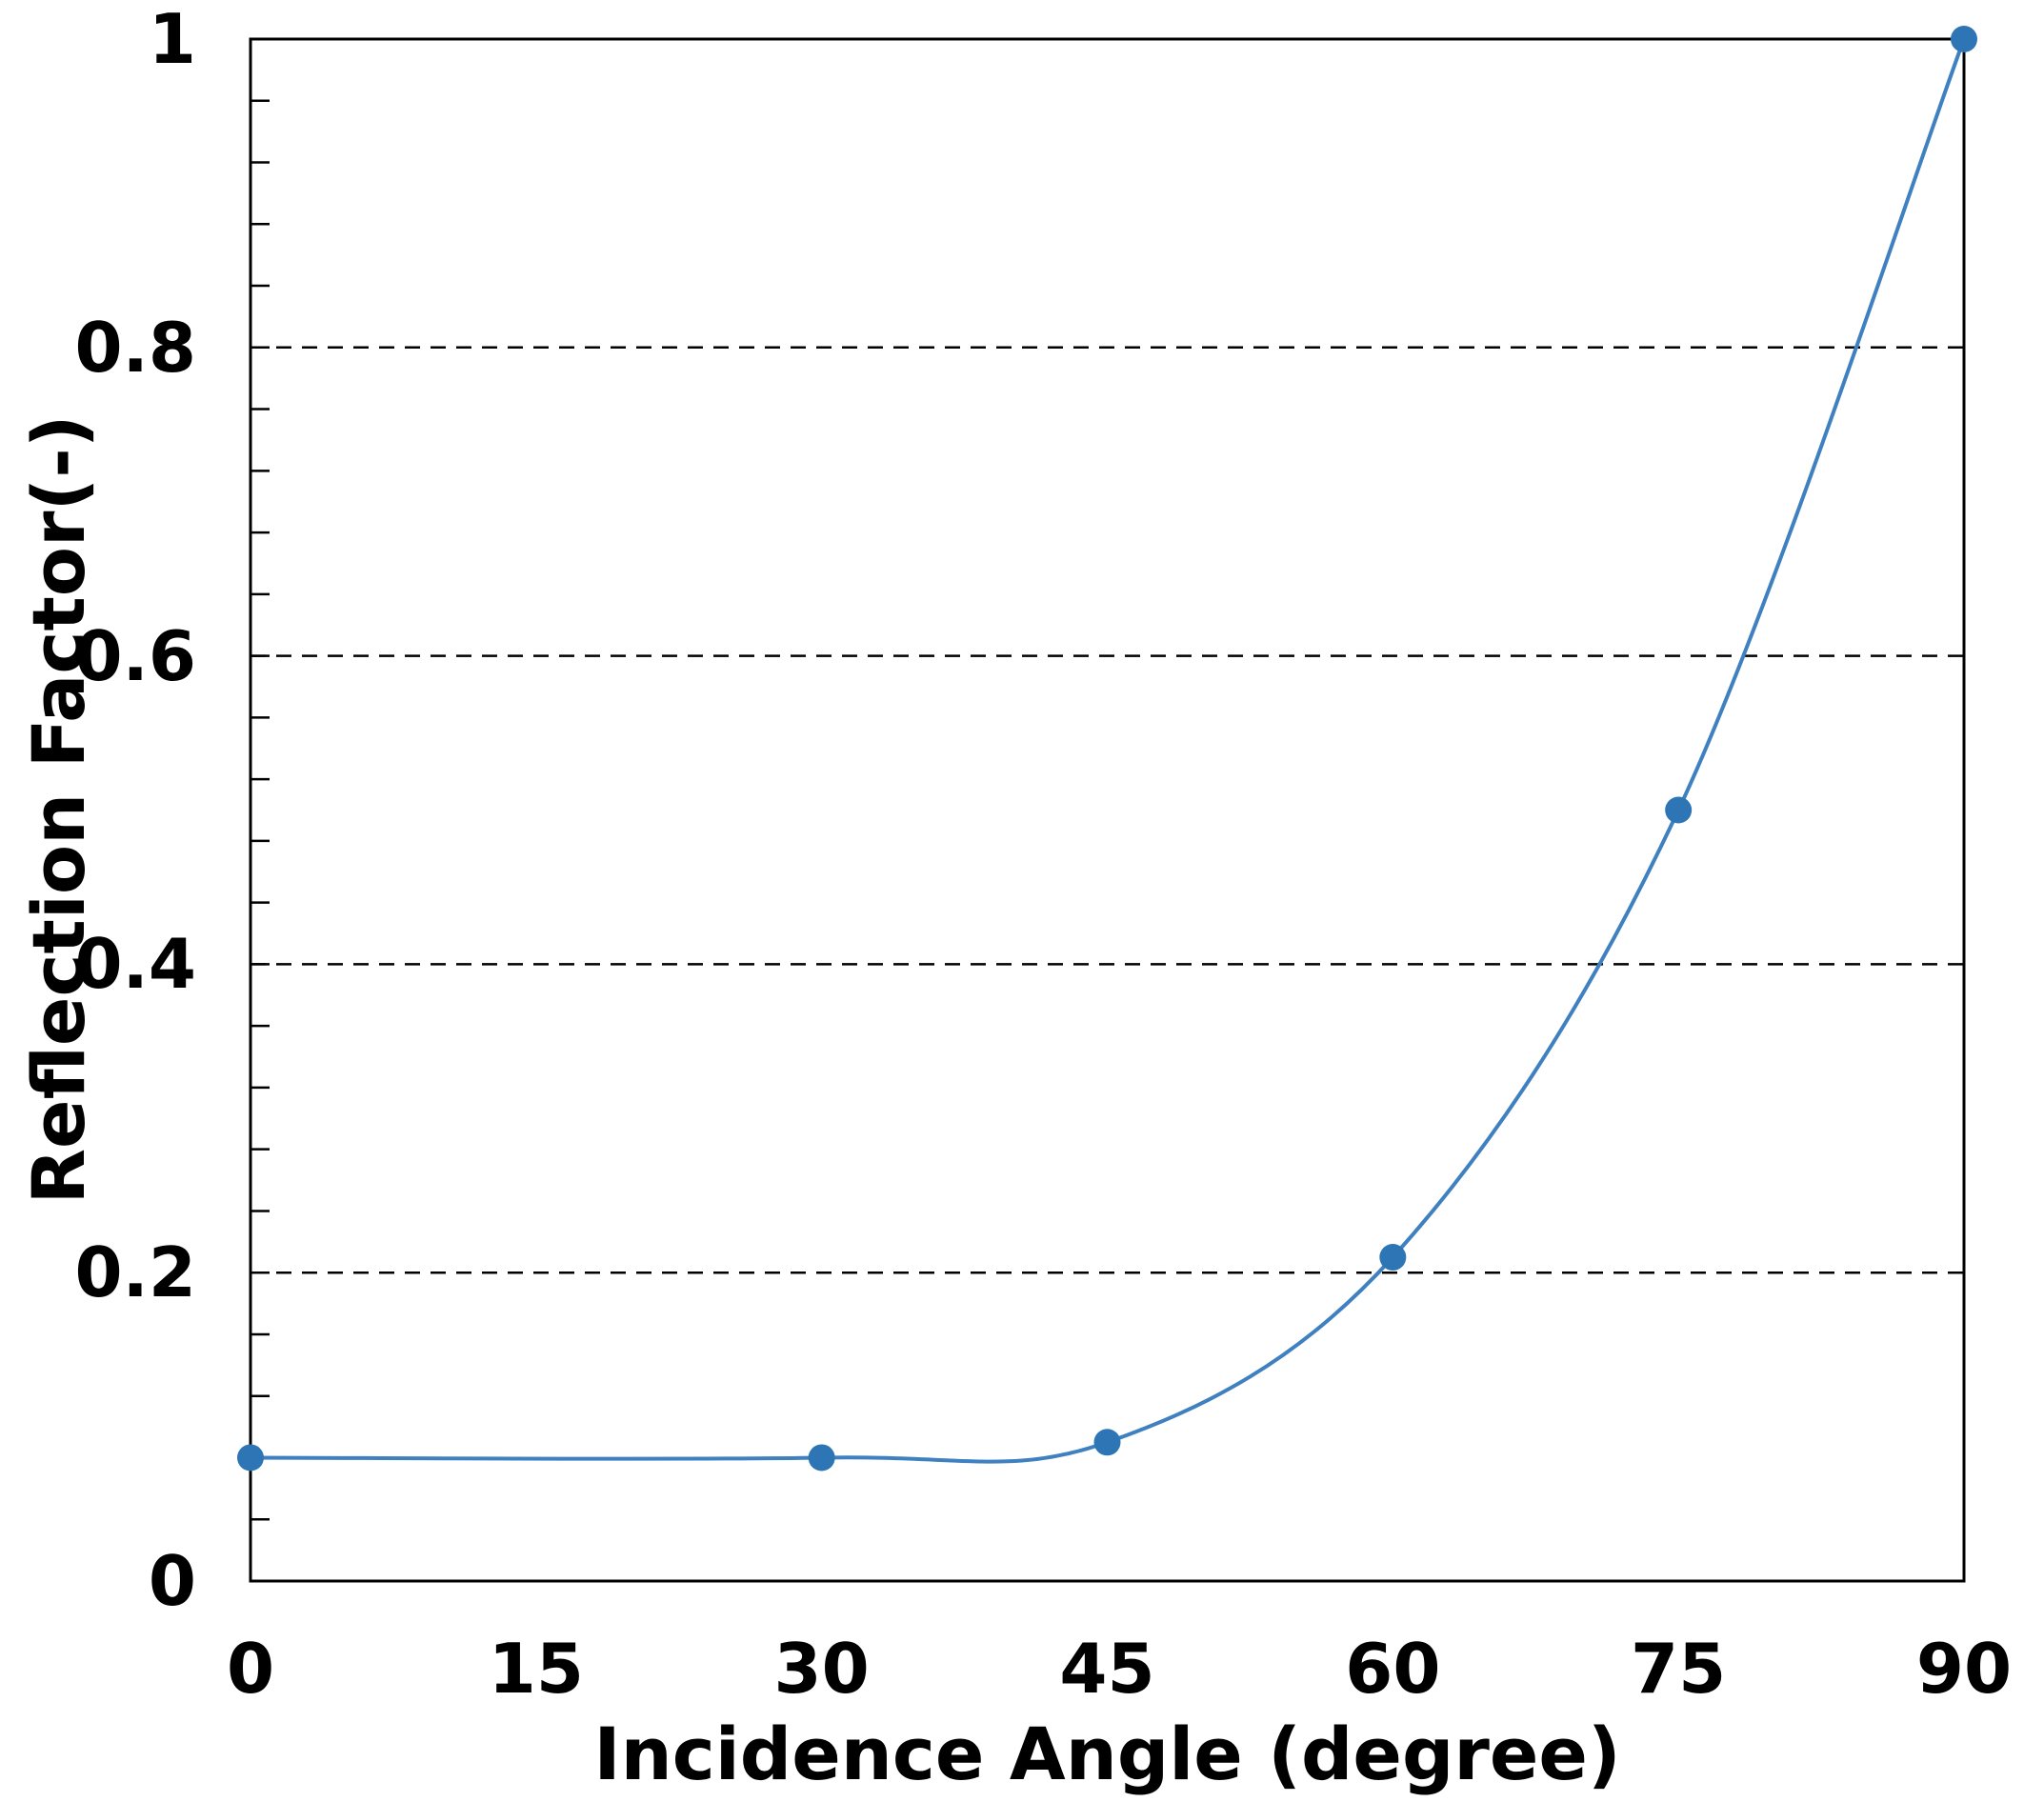 Image resolution: width=2044 pixels, height=1802 pixels. Describe the element at coordinates (1393, 1669) in the screenshot. I see `x-axis-tick-label: 60` at that location.